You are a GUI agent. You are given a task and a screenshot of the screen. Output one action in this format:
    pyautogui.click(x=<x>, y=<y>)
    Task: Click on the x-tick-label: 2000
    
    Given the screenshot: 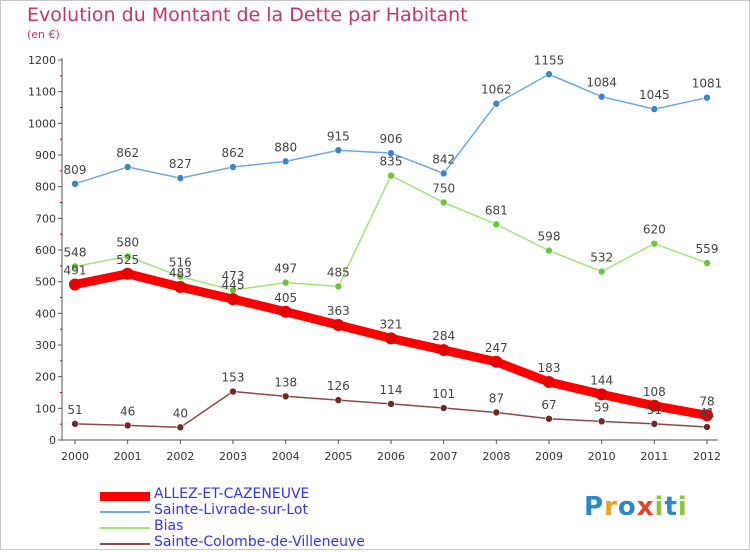 What is the action you would take?
    pyautogui.click(x=75, y=456)
    